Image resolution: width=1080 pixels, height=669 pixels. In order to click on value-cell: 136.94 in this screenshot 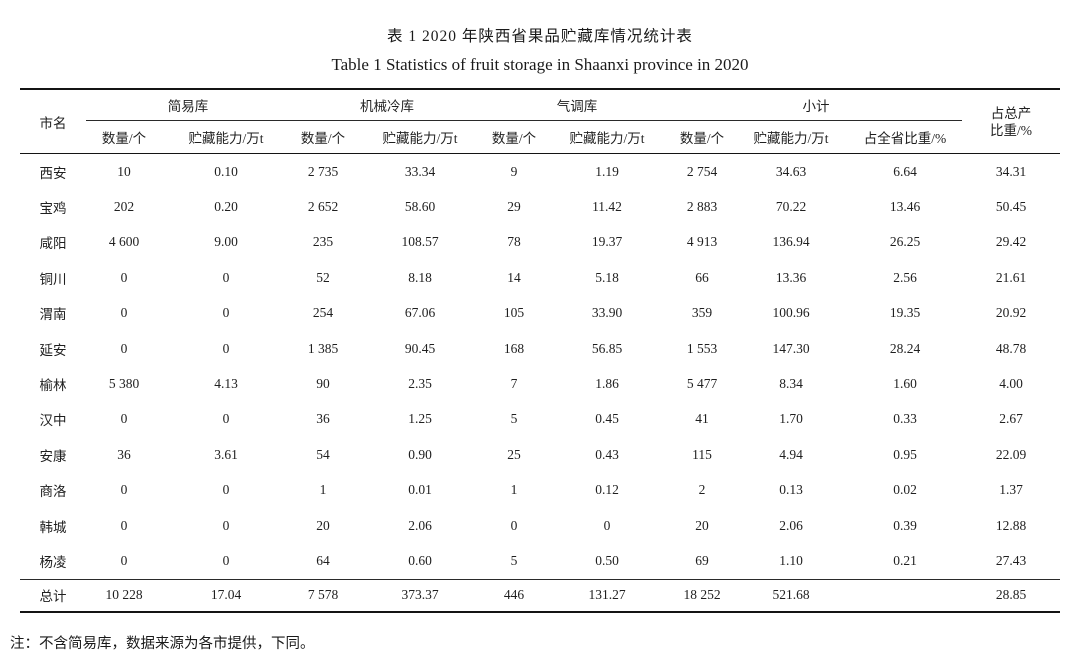, I will do `click(791, 242)`.